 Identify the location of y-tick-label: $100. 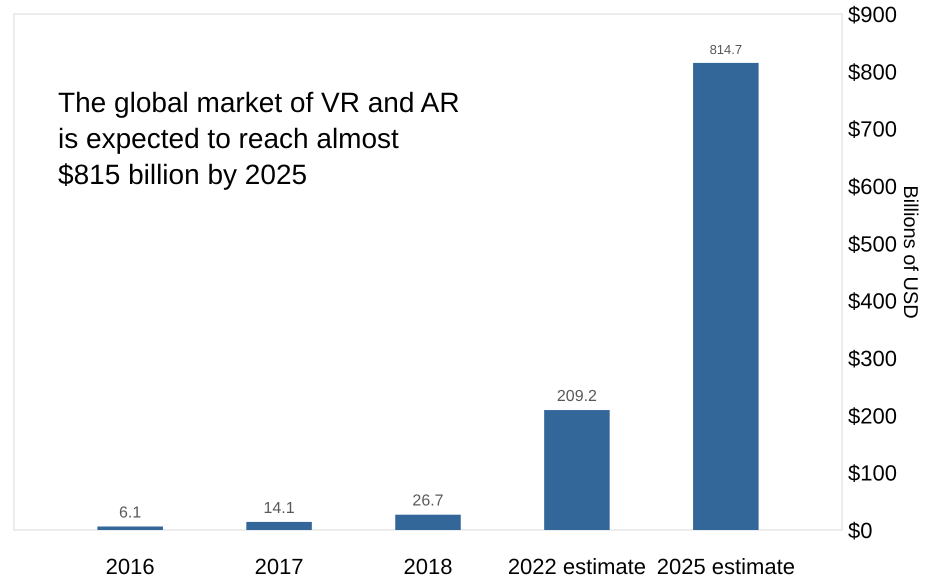
(872, 473).